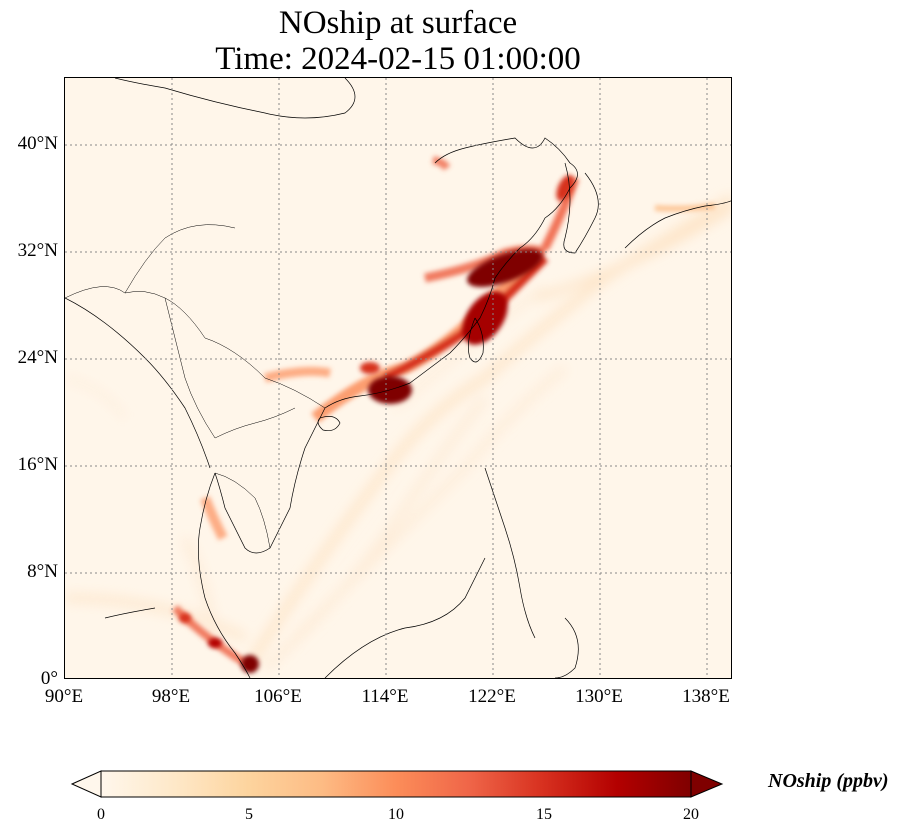  I want to click on plot-timestamp: Time: 2024-02-15 01:00:00, so click(398, 59).